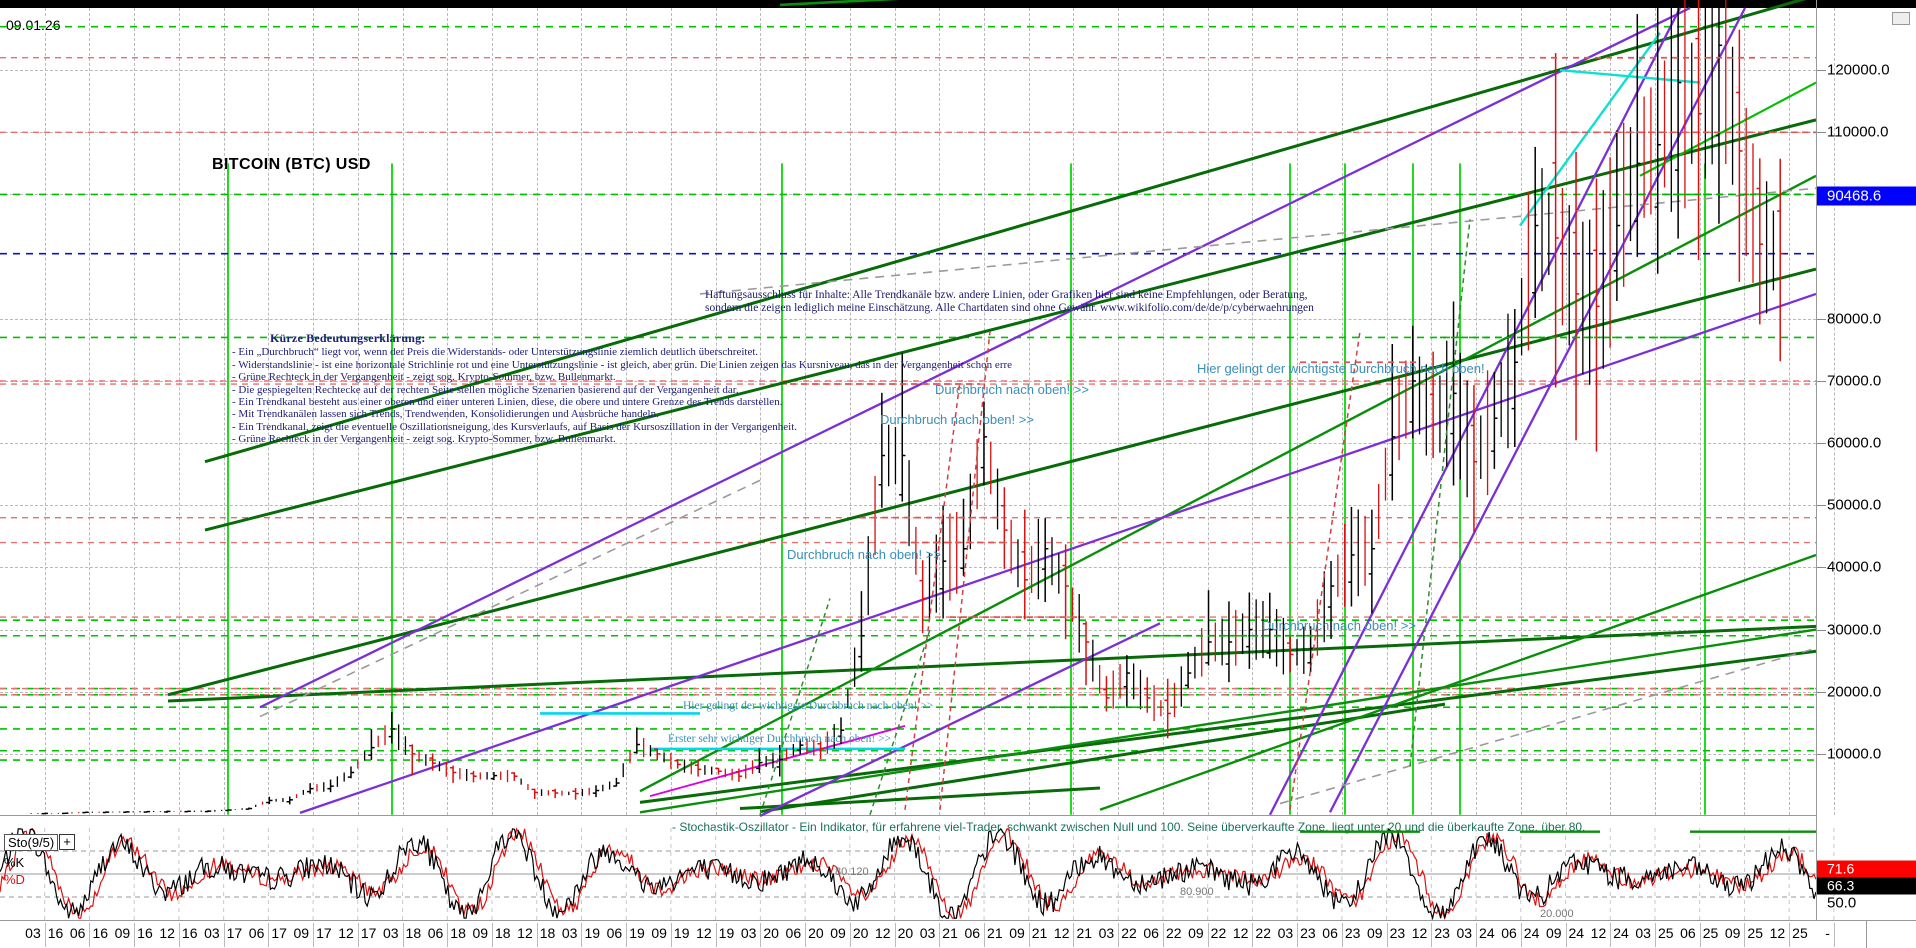  I want to click on stochastic-series-canvas, so click(917, 874).